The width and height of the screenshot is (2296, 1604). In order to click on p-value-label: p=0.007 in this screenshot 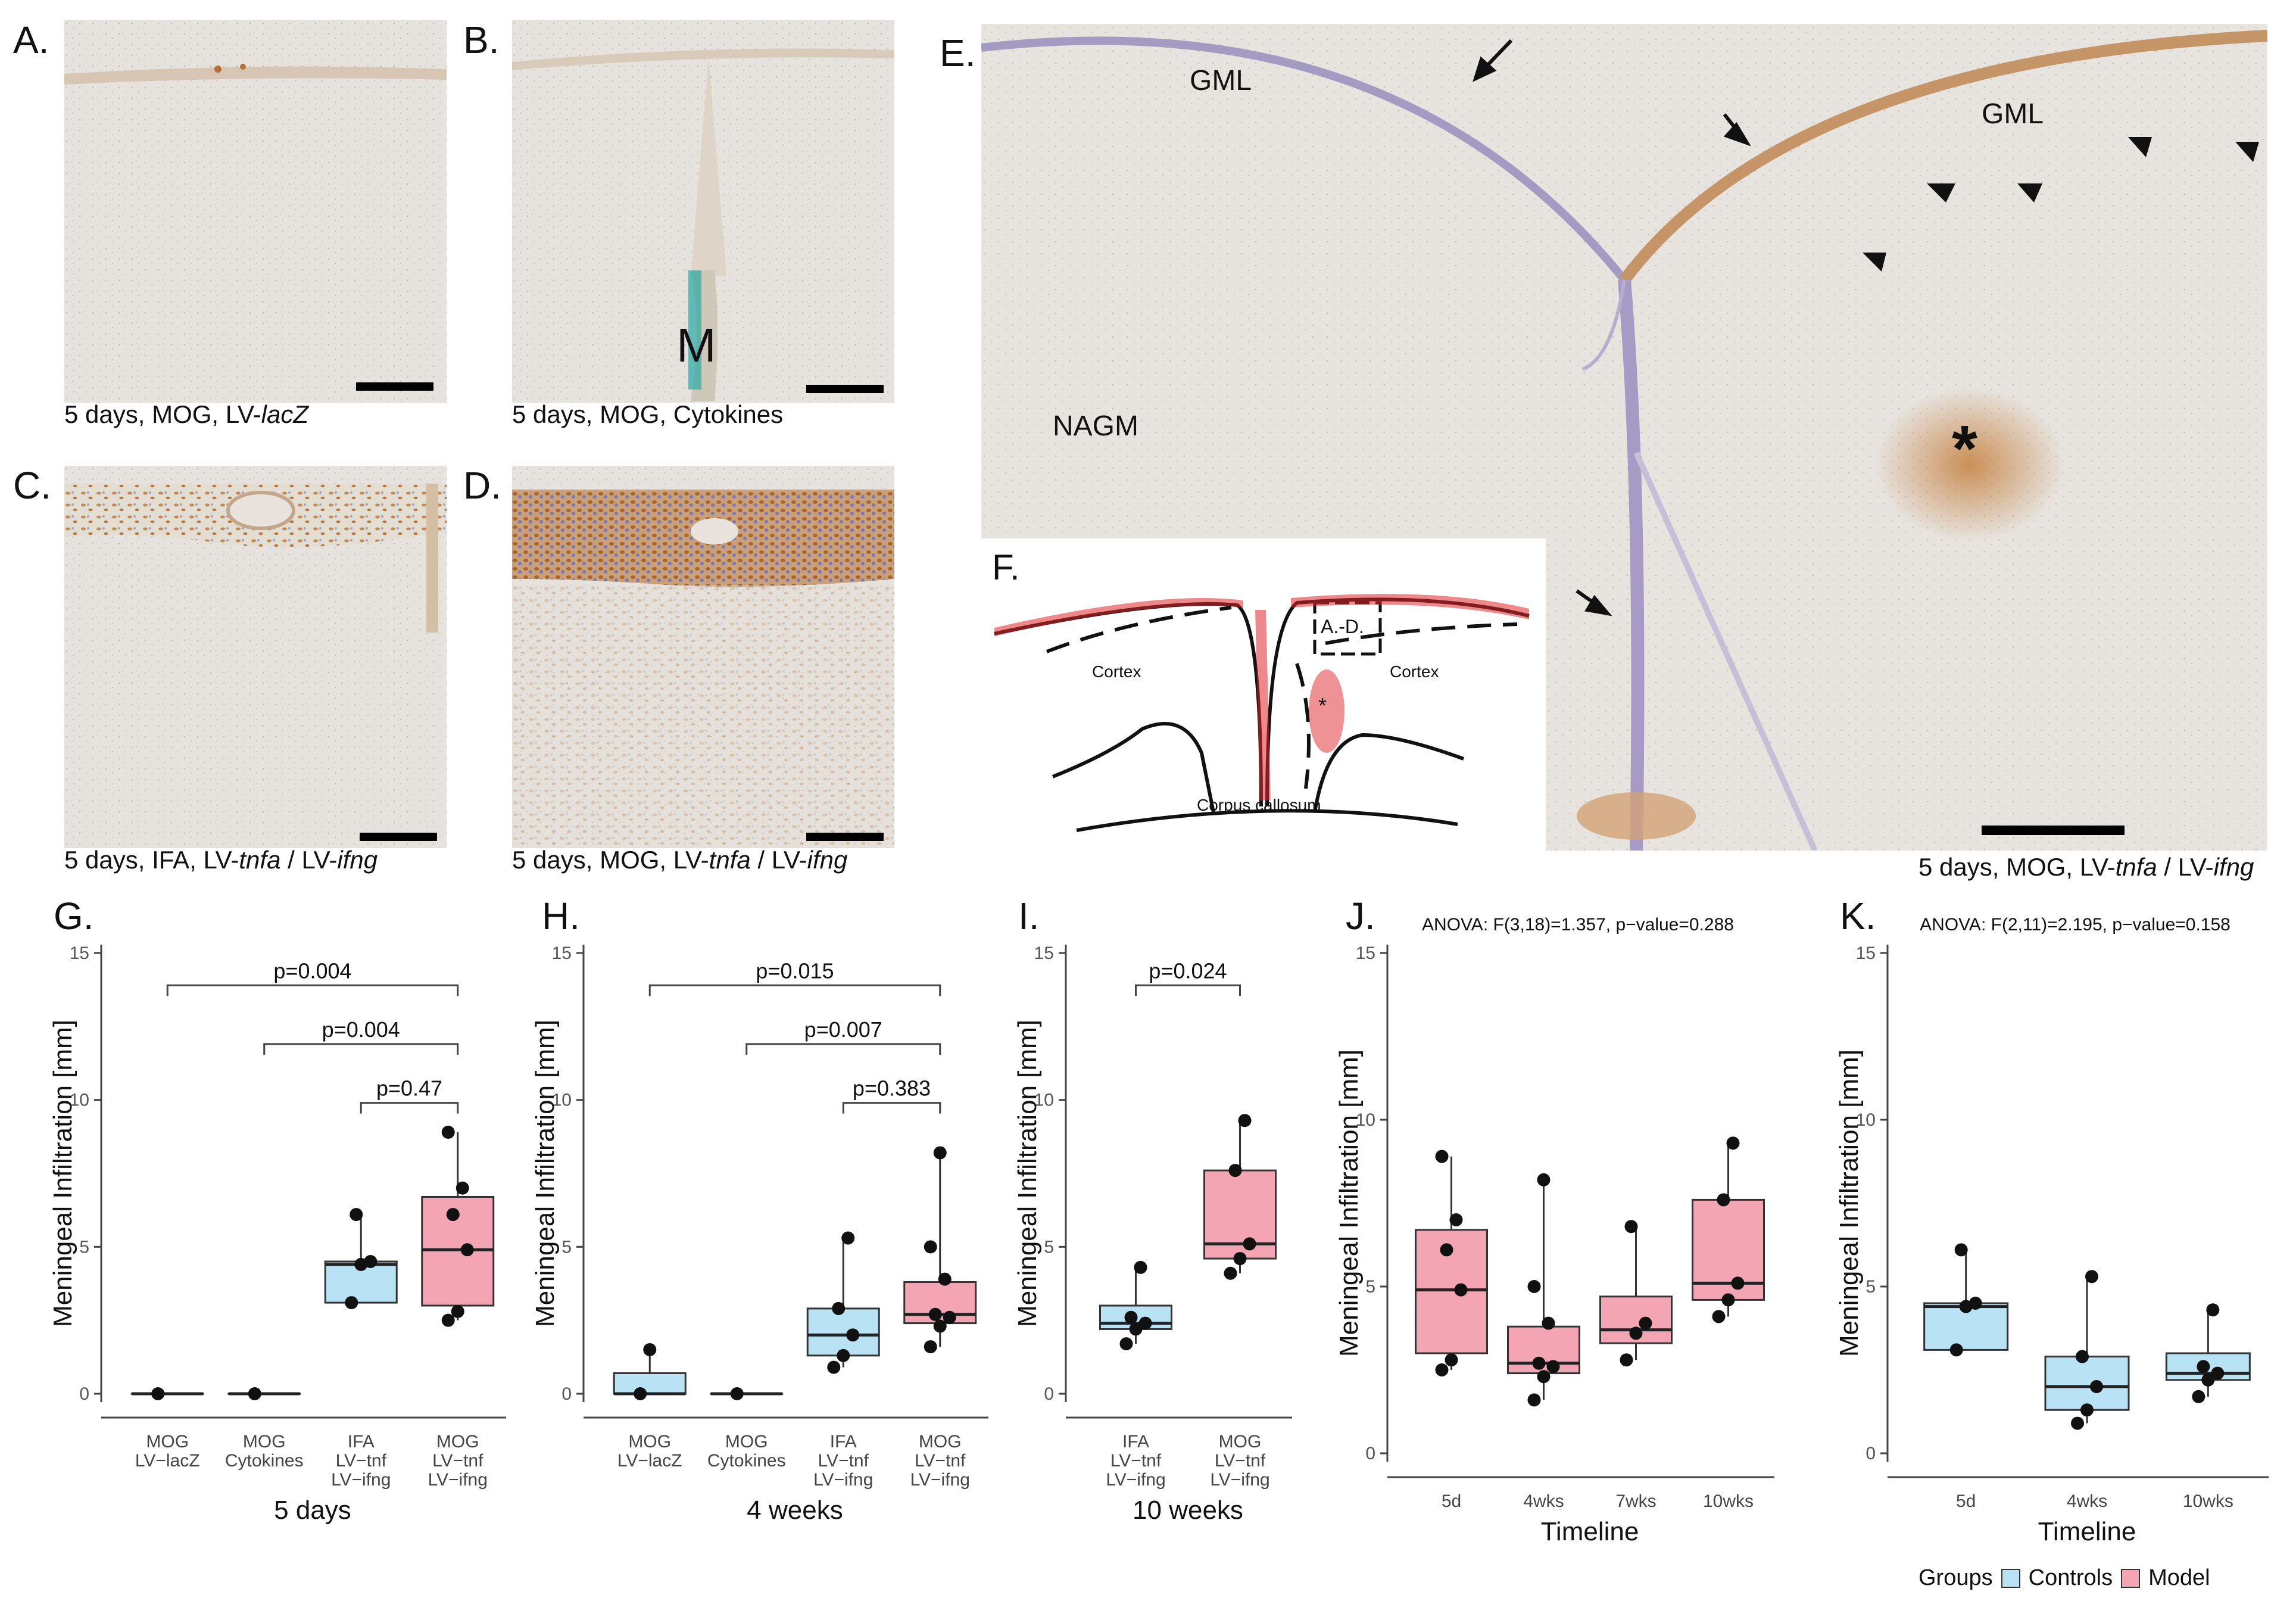, I will do `click(843, 1029)`.